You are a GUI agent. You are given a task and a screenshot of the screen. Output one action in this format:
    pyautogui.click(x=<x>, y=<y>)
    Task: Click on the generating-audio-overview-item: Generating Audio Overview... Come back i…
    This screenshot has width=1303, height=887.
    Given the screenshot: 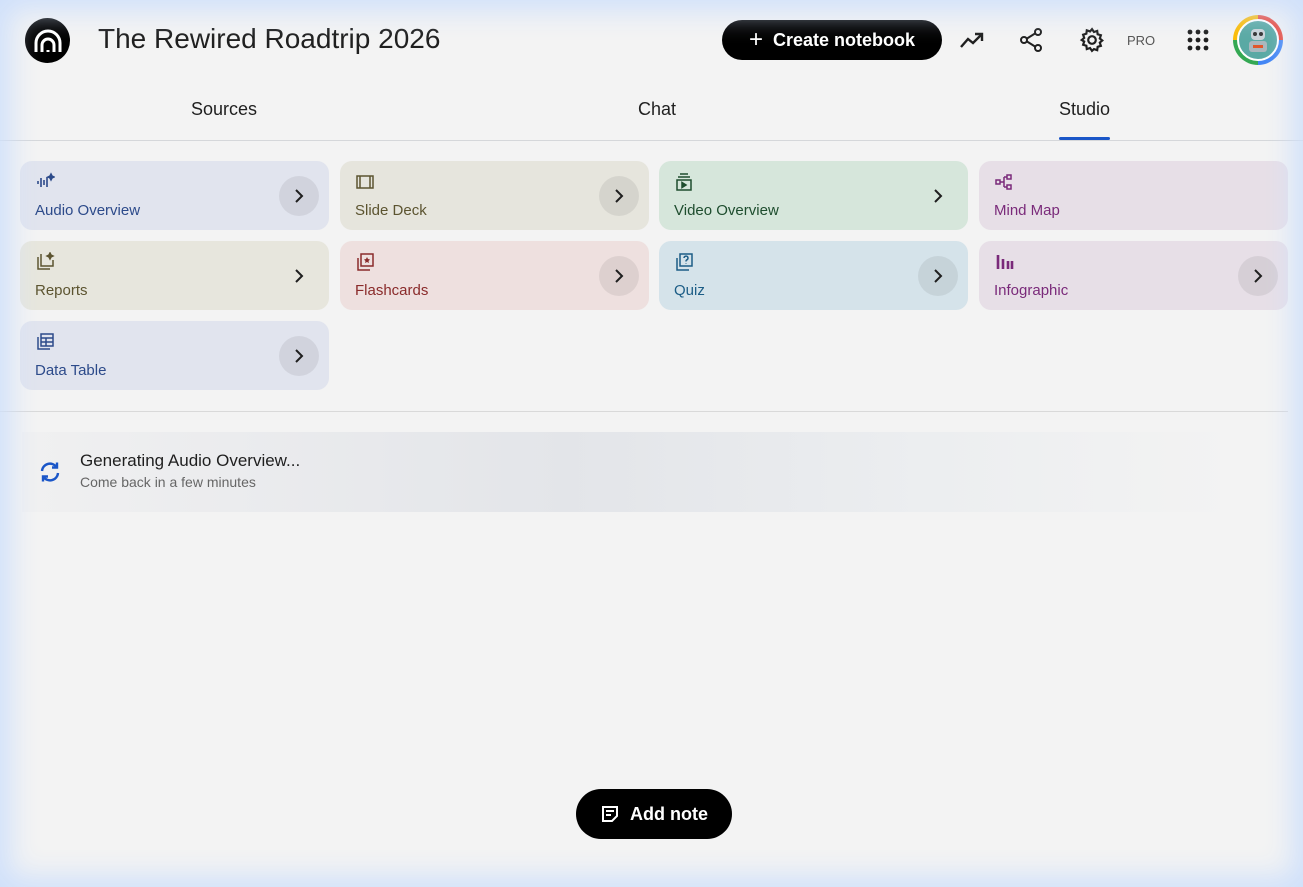 What is the action you would take?
    pyautogui.click(x=627, y=472)
    